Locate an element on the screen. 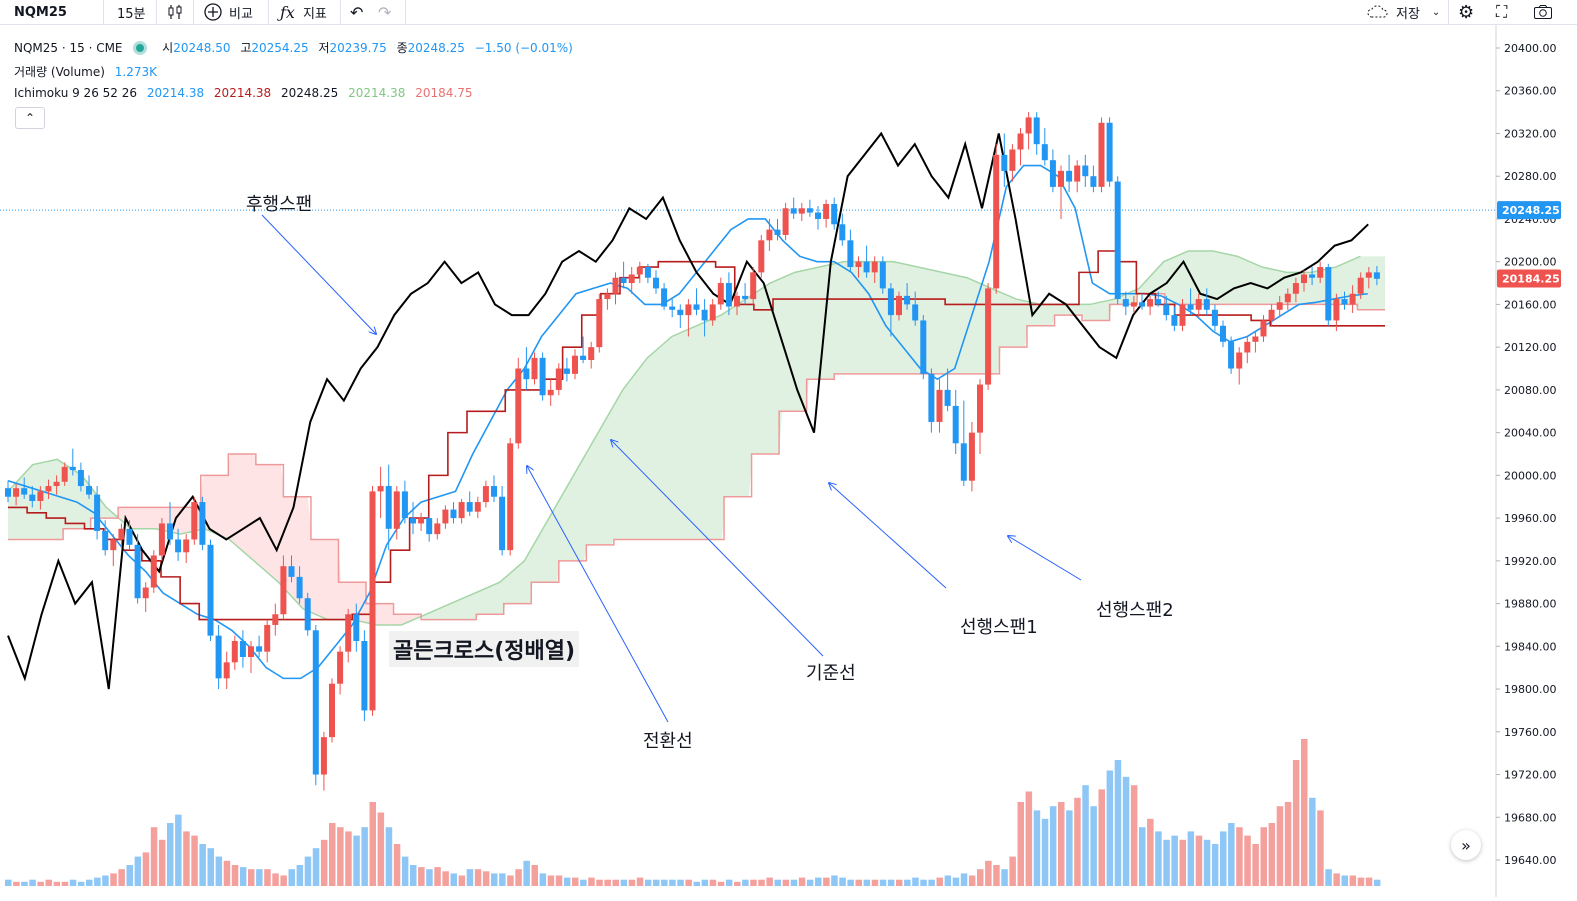 Image resolution: width=1577 pixels, height=901 pixels. volume-value: 1.273K is located at coordinates (135, 72).